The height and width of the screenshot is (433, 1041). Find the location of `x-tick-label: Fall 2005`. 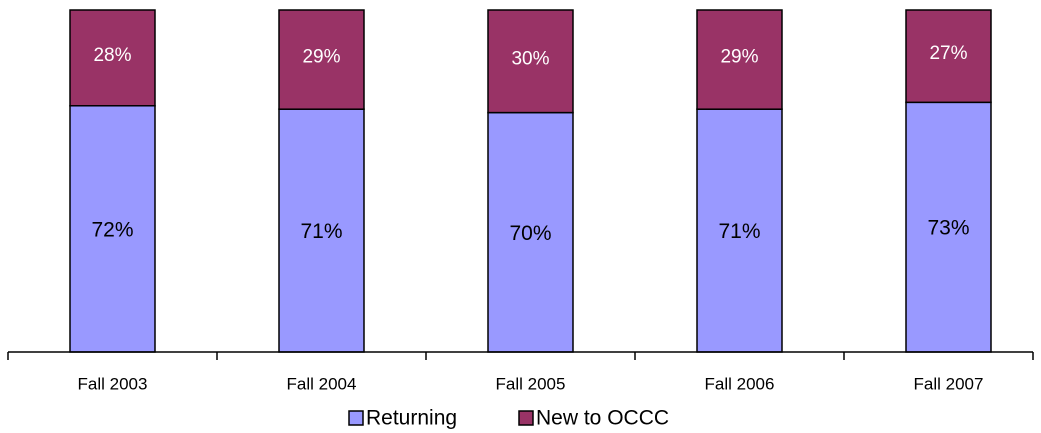

x-tick-label: Fall 2005 is located at coordinates (531, 383).